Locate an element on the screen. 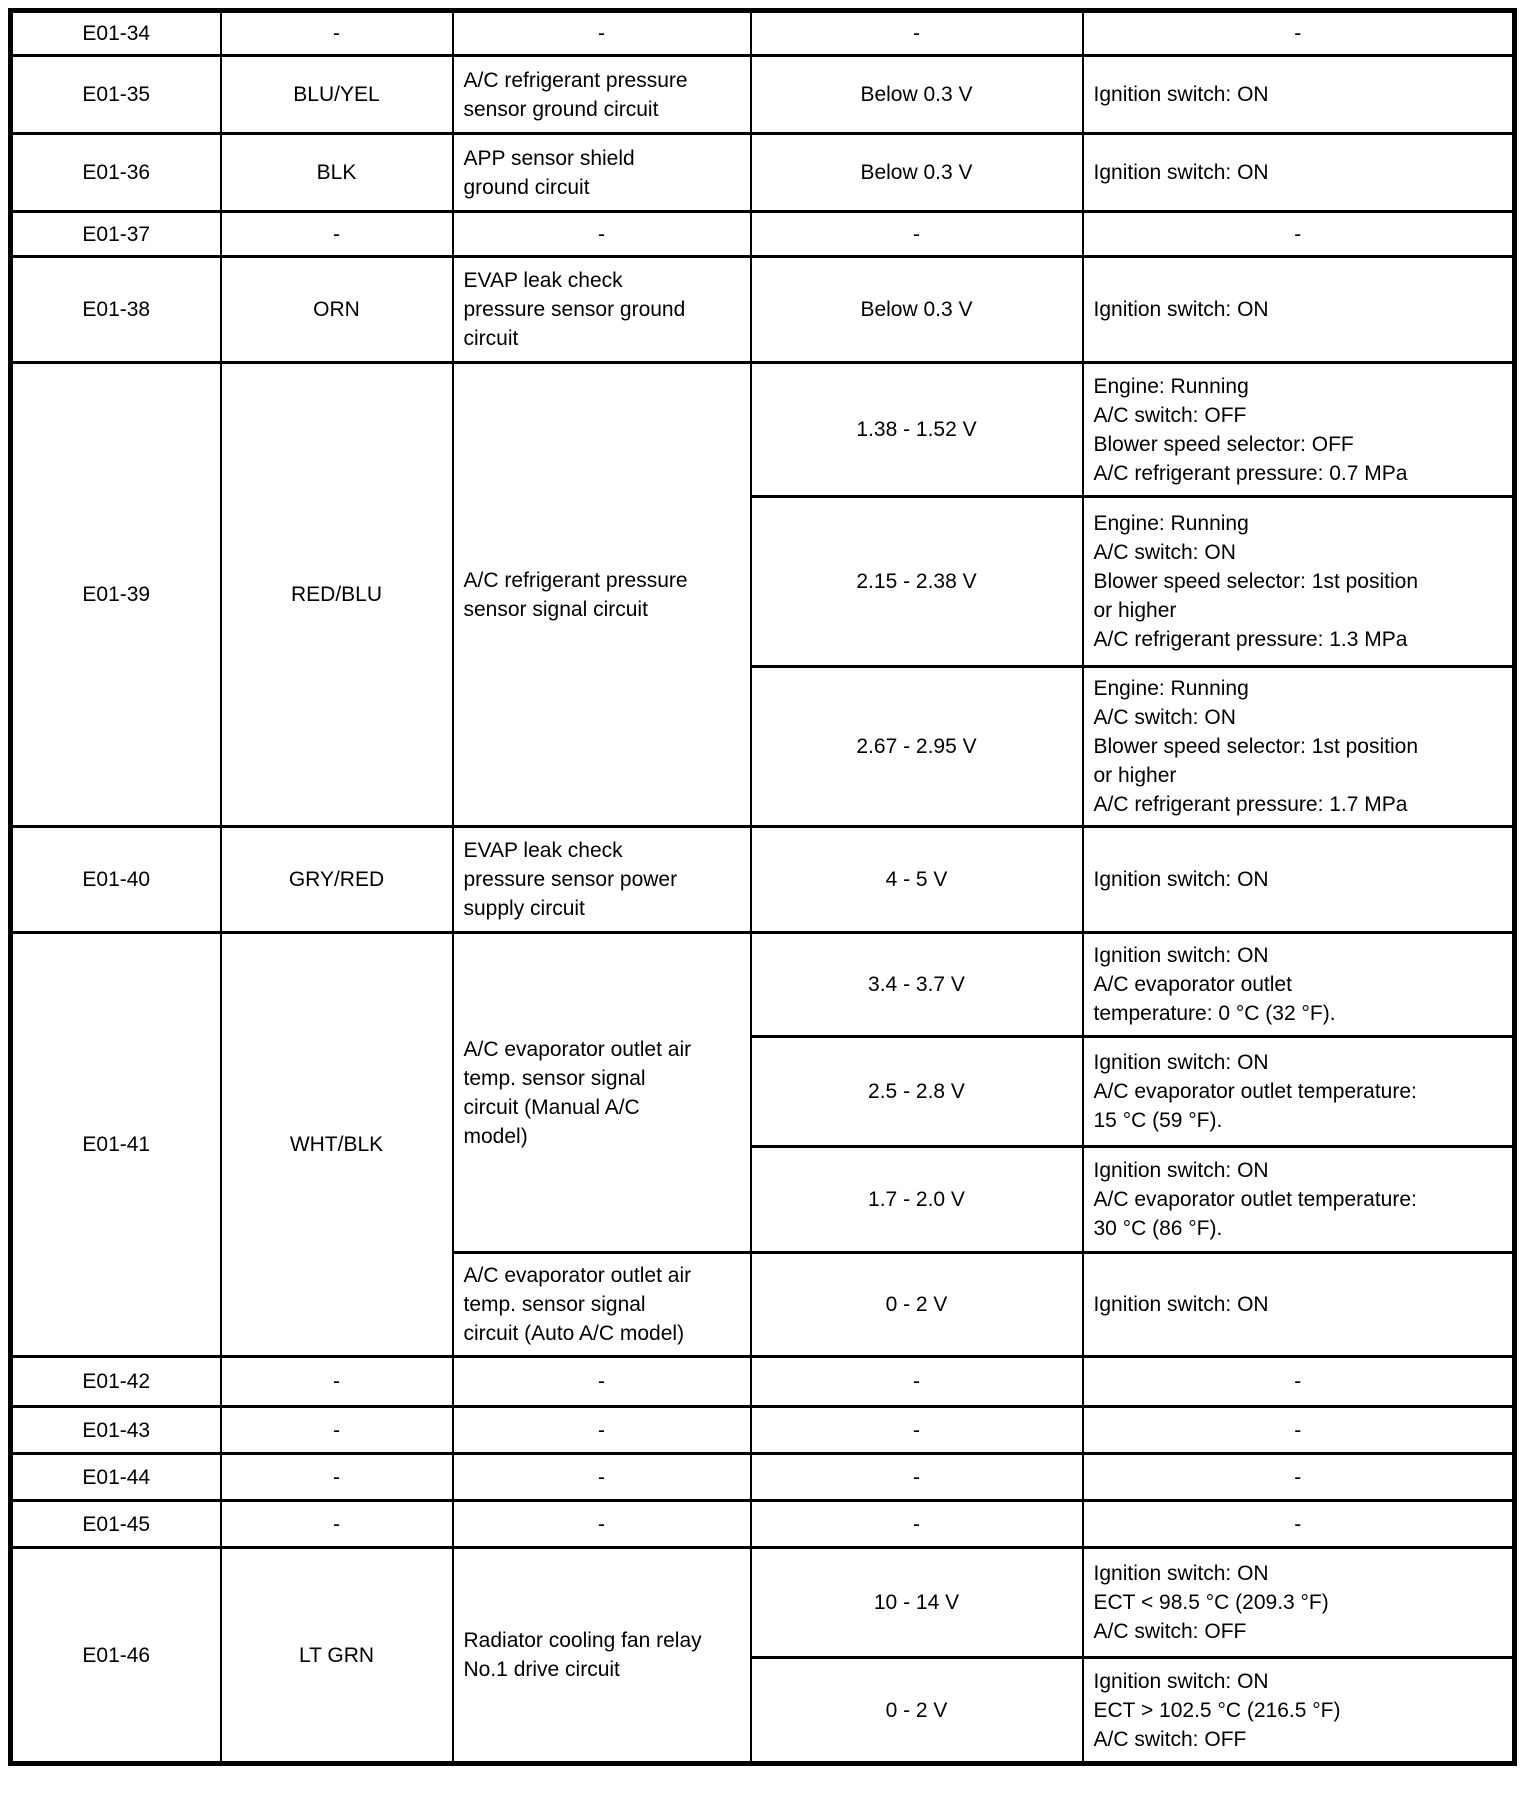  wire-color-cell: WHT/BLK is located at coordinates (336, 1144).